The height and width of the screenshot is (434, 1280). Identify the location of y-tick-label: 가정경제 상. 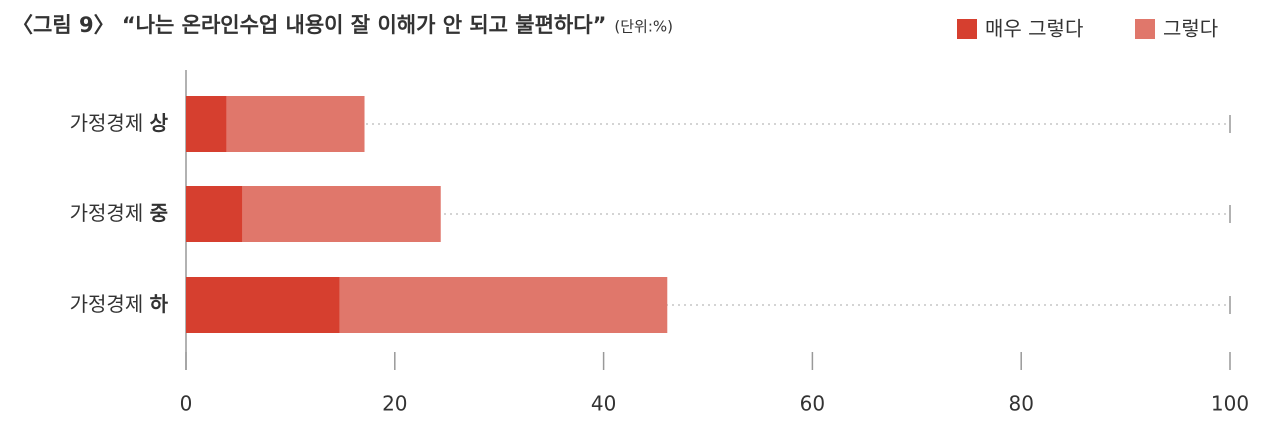
(119, 123).